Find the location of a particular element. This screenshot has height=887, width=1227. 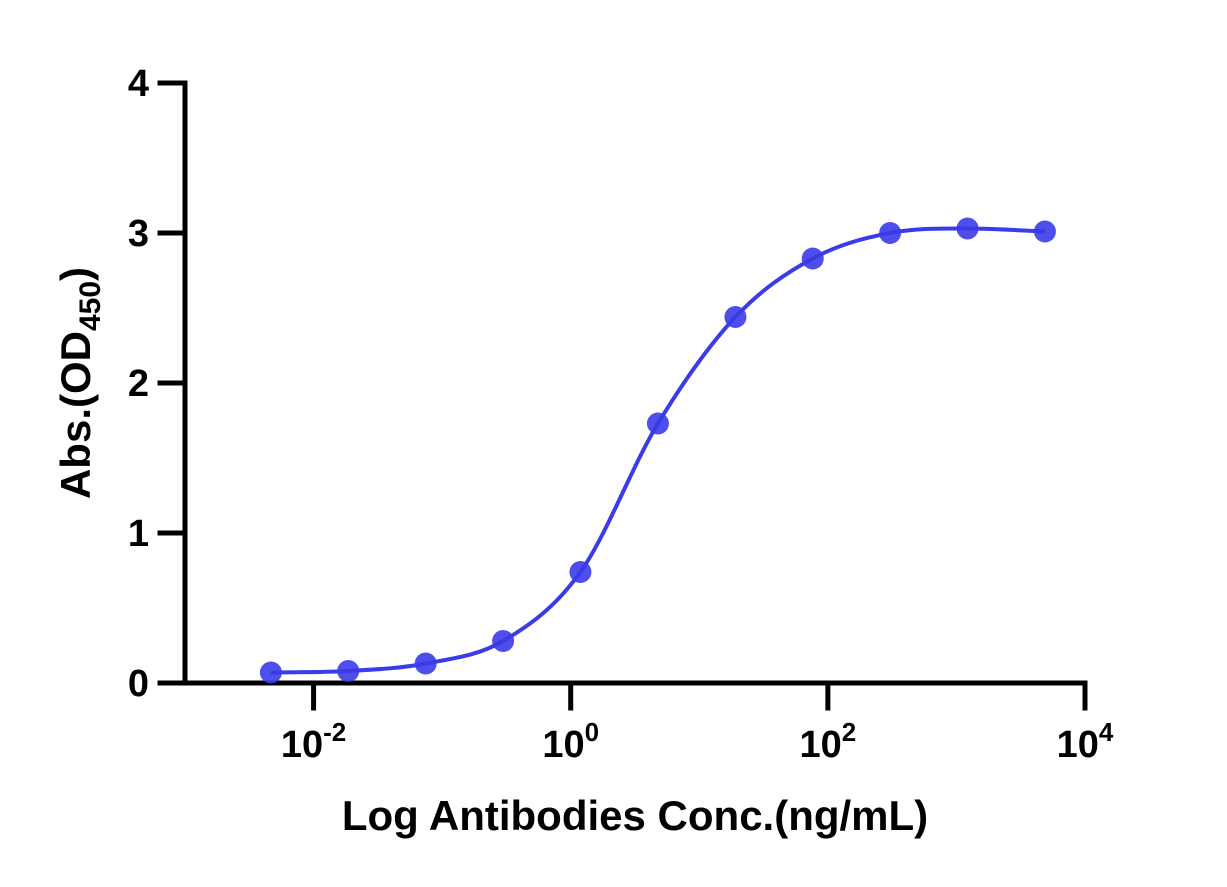

y-axis-label-main: Abs.(OD is located at coordinates (75, 415).